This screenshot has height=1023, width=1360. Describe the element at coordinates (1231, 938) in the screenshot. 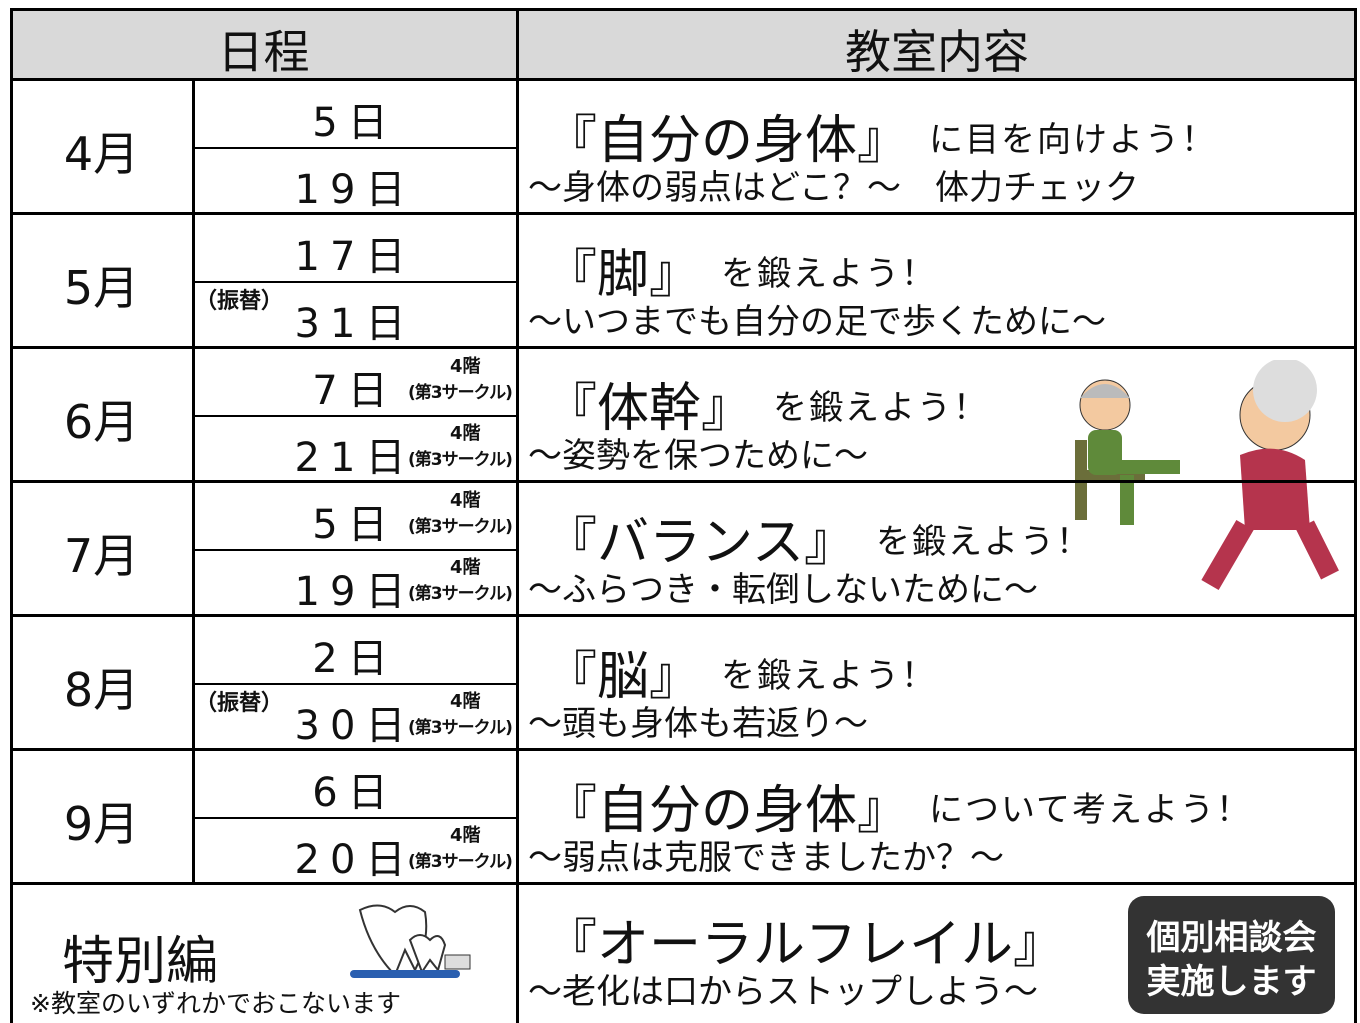

I see `badge-text: 個別相談会` at that location.